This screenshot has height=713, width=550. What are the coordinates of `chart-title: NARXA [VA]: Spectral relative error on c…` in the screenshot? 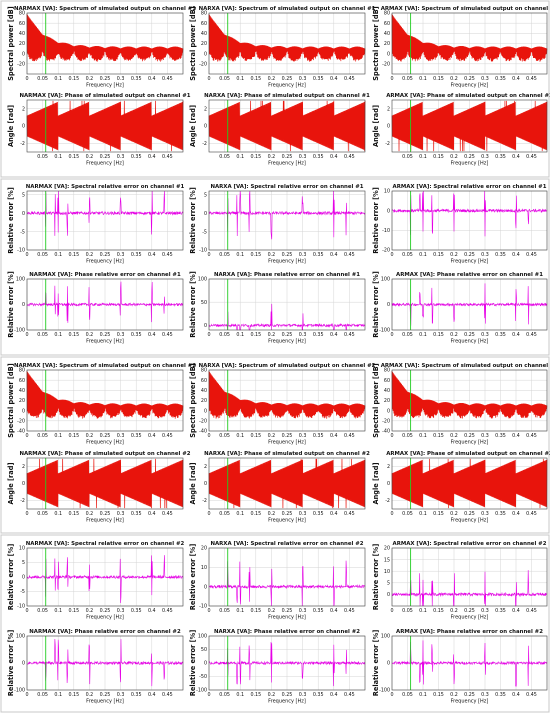 It's located at (286, 544).